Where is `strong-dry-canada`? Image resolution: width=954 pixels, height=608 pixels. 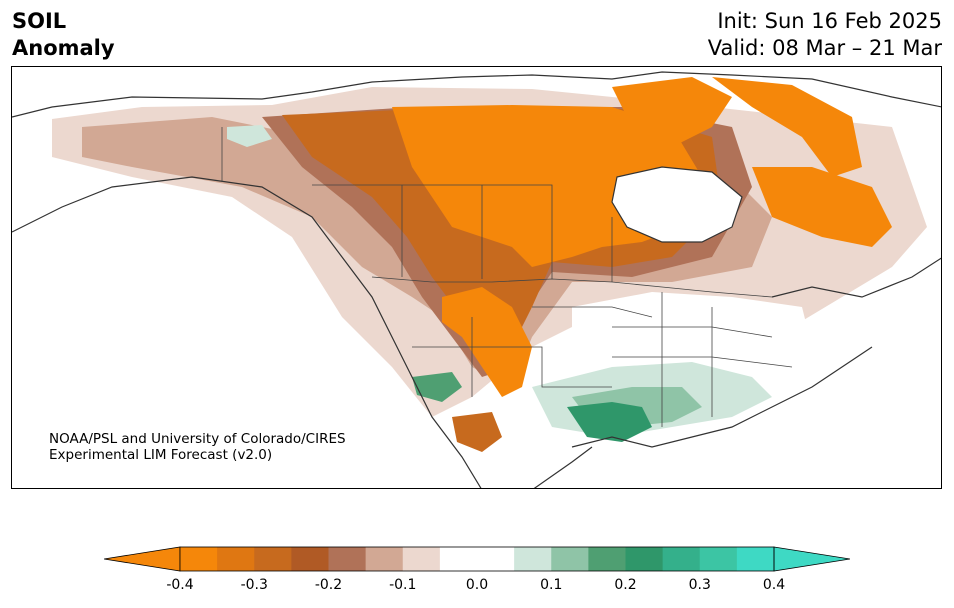 strong-dry-canada is located at coordinates (547, 186).